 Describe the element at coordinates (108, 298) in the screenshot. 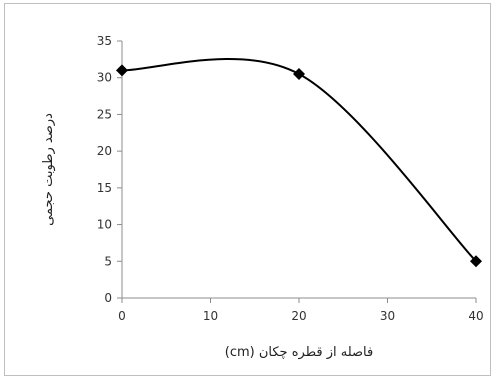

I see `y-tick-label: 0` at that location.